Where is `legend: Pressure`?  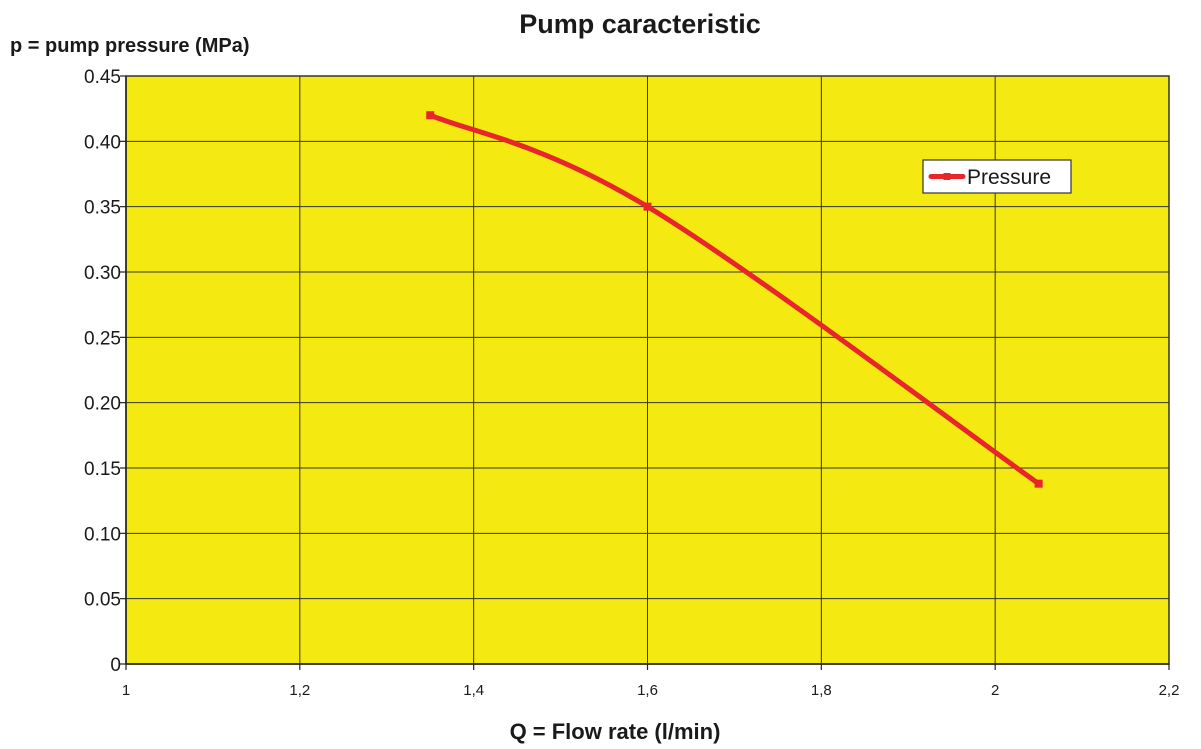 legend: Pressure is located at coordinates (997, 176).